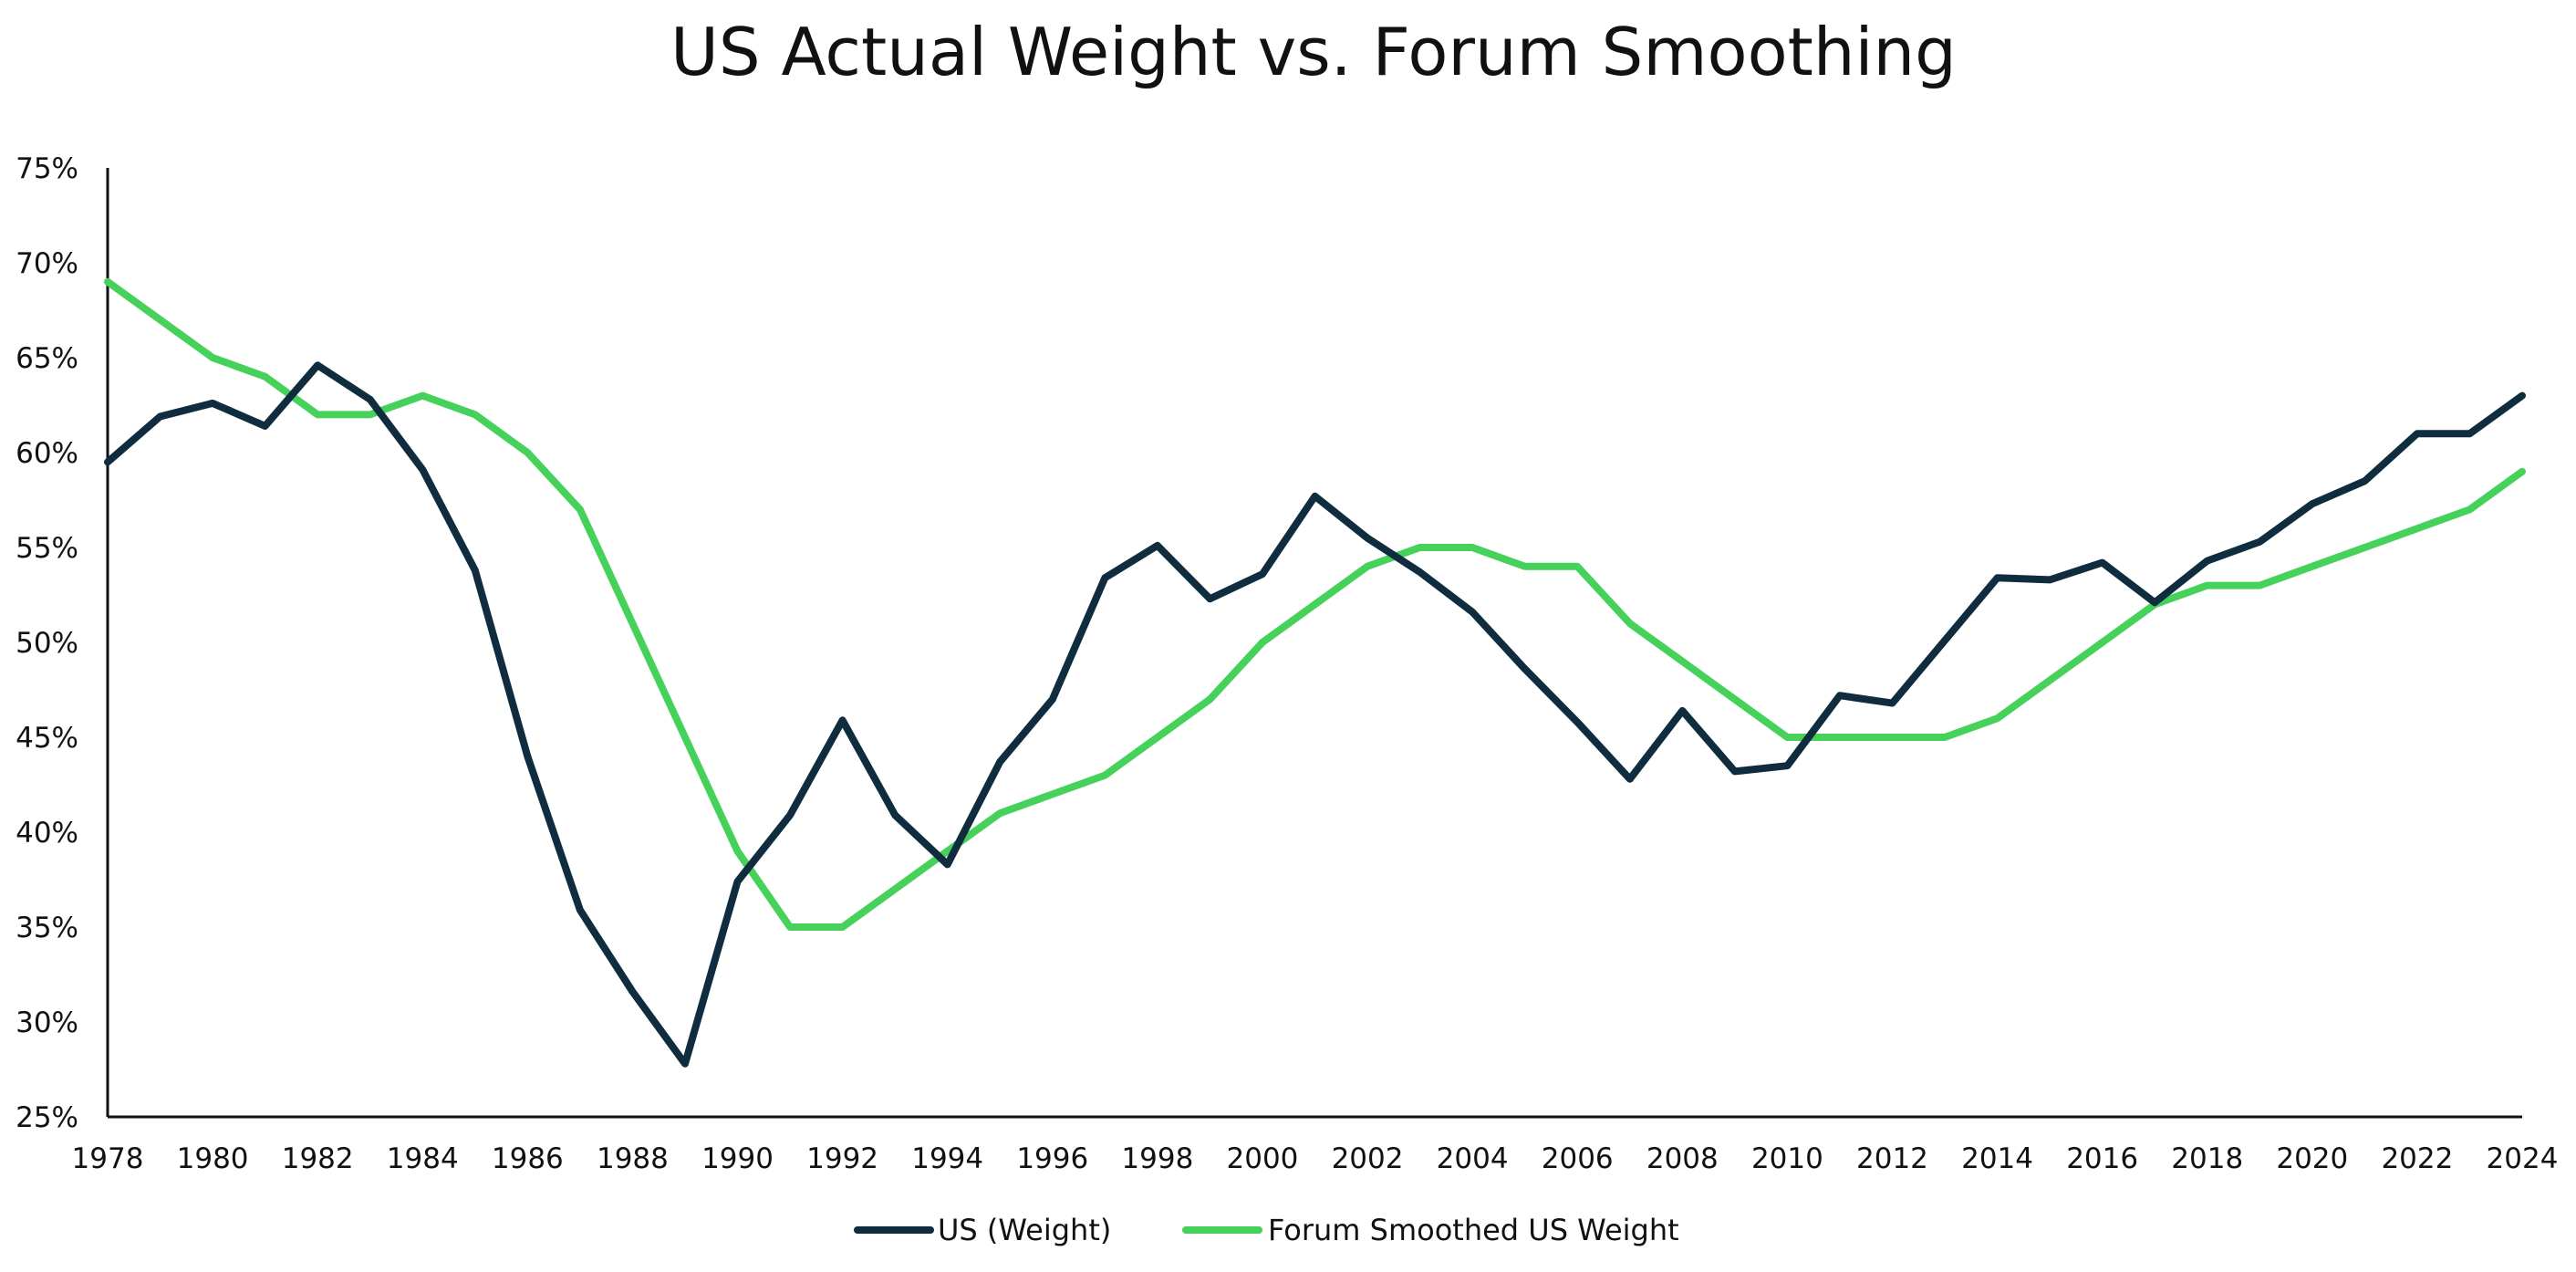  I want to click on x-tick-label: 1996, so click(1052, 1158).